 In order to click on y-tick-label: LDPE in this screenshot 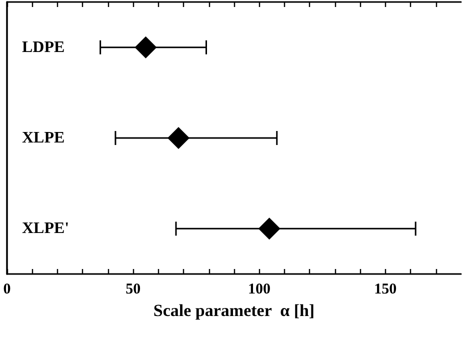, I will do `click(43, 47)`.